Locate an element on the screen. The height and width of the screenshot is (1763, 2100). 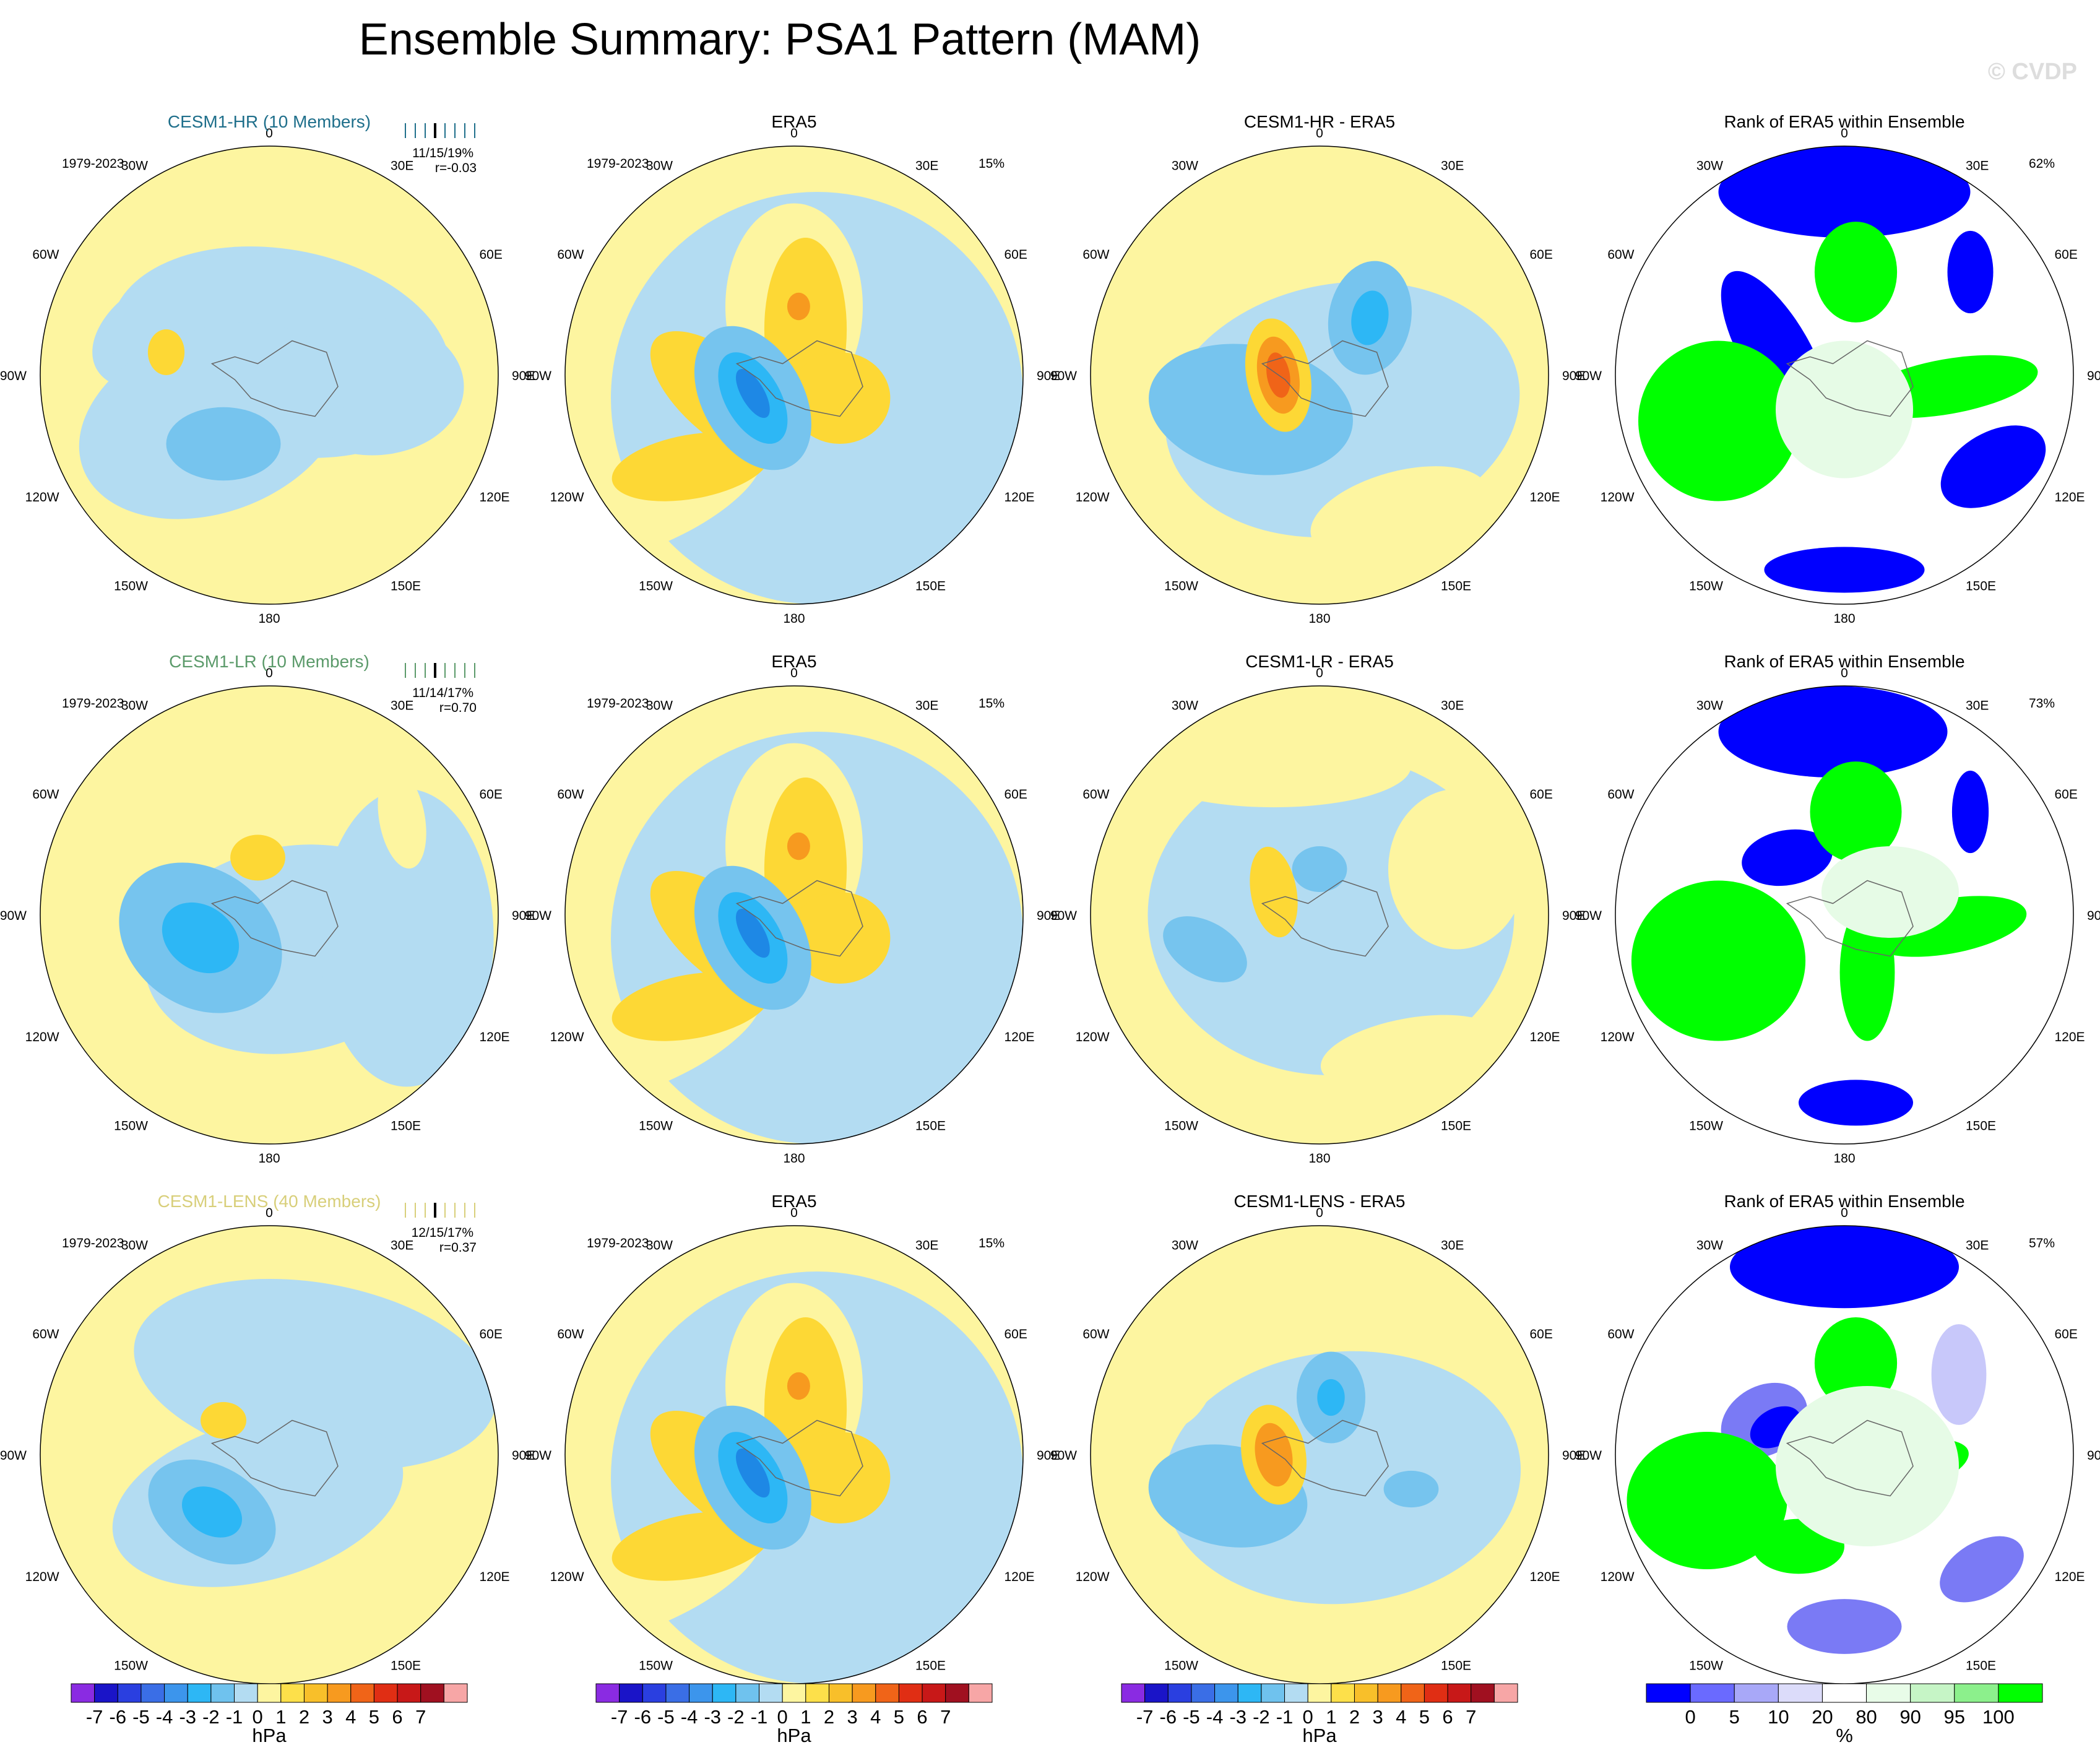
colorbar-hpa-3: -7 -6 -5 -4 -3 -2 -1 0 1 2 3 4 5 6 7 hPa is located at coordinates (1319, 1714).